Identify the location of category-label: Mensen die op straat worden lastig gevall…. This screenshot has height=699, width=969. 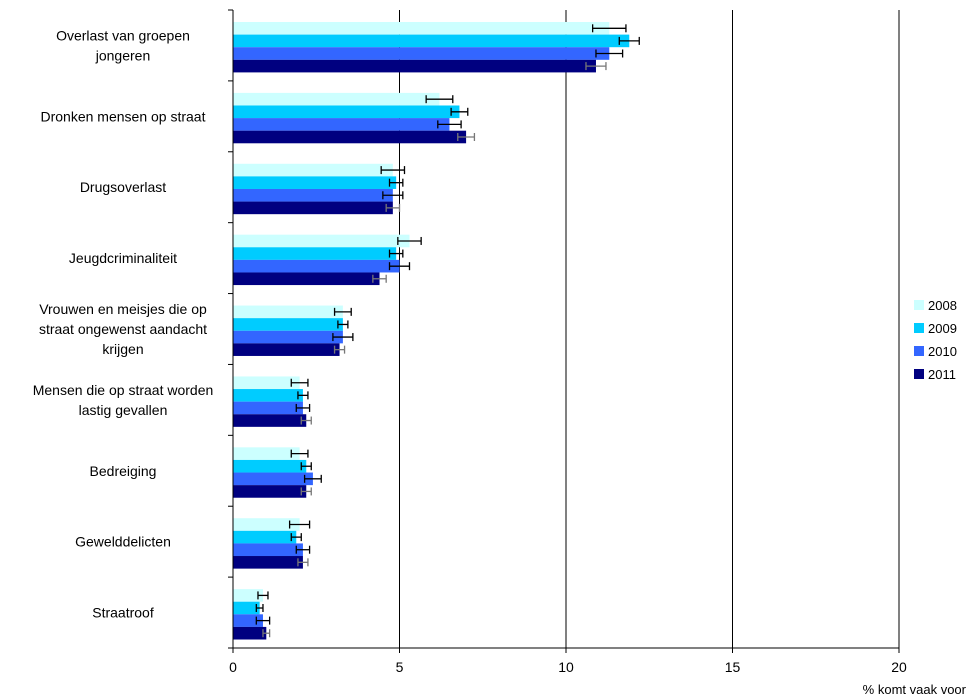
(123, 400).